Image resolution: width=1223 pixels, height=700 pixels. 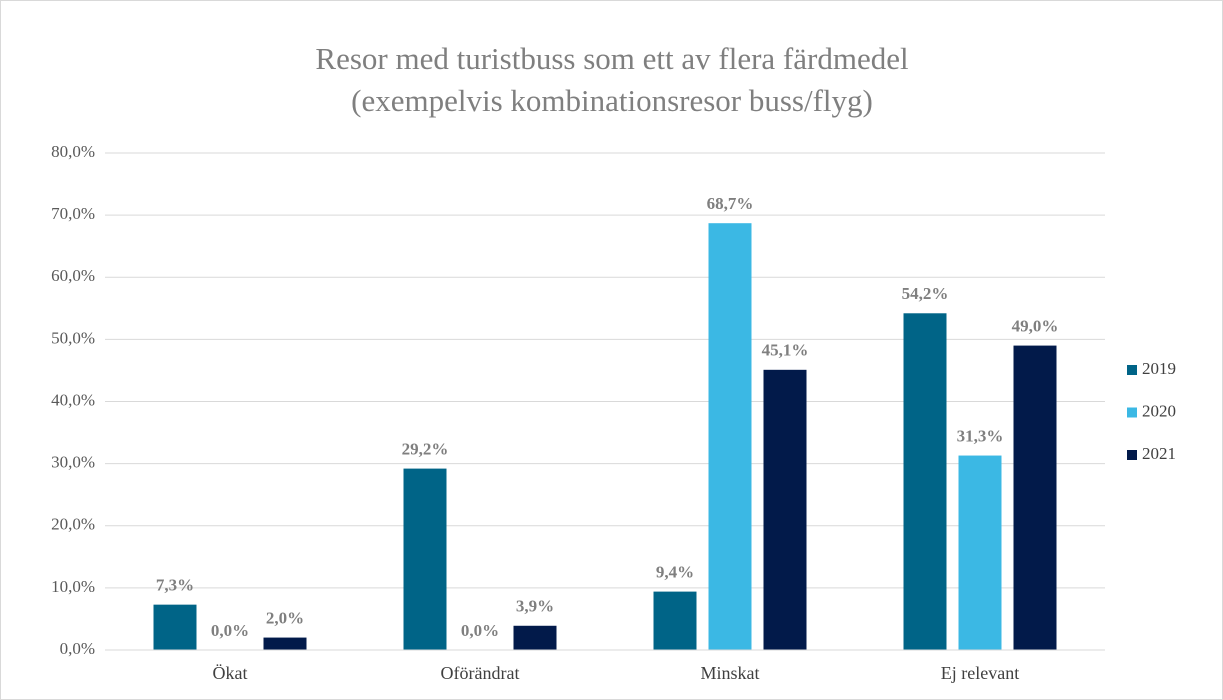 What do you see at coordinates (73, 586) in the screenshot?
I see `y-tick-label: 10,0%` at bounding box center [73, 586].